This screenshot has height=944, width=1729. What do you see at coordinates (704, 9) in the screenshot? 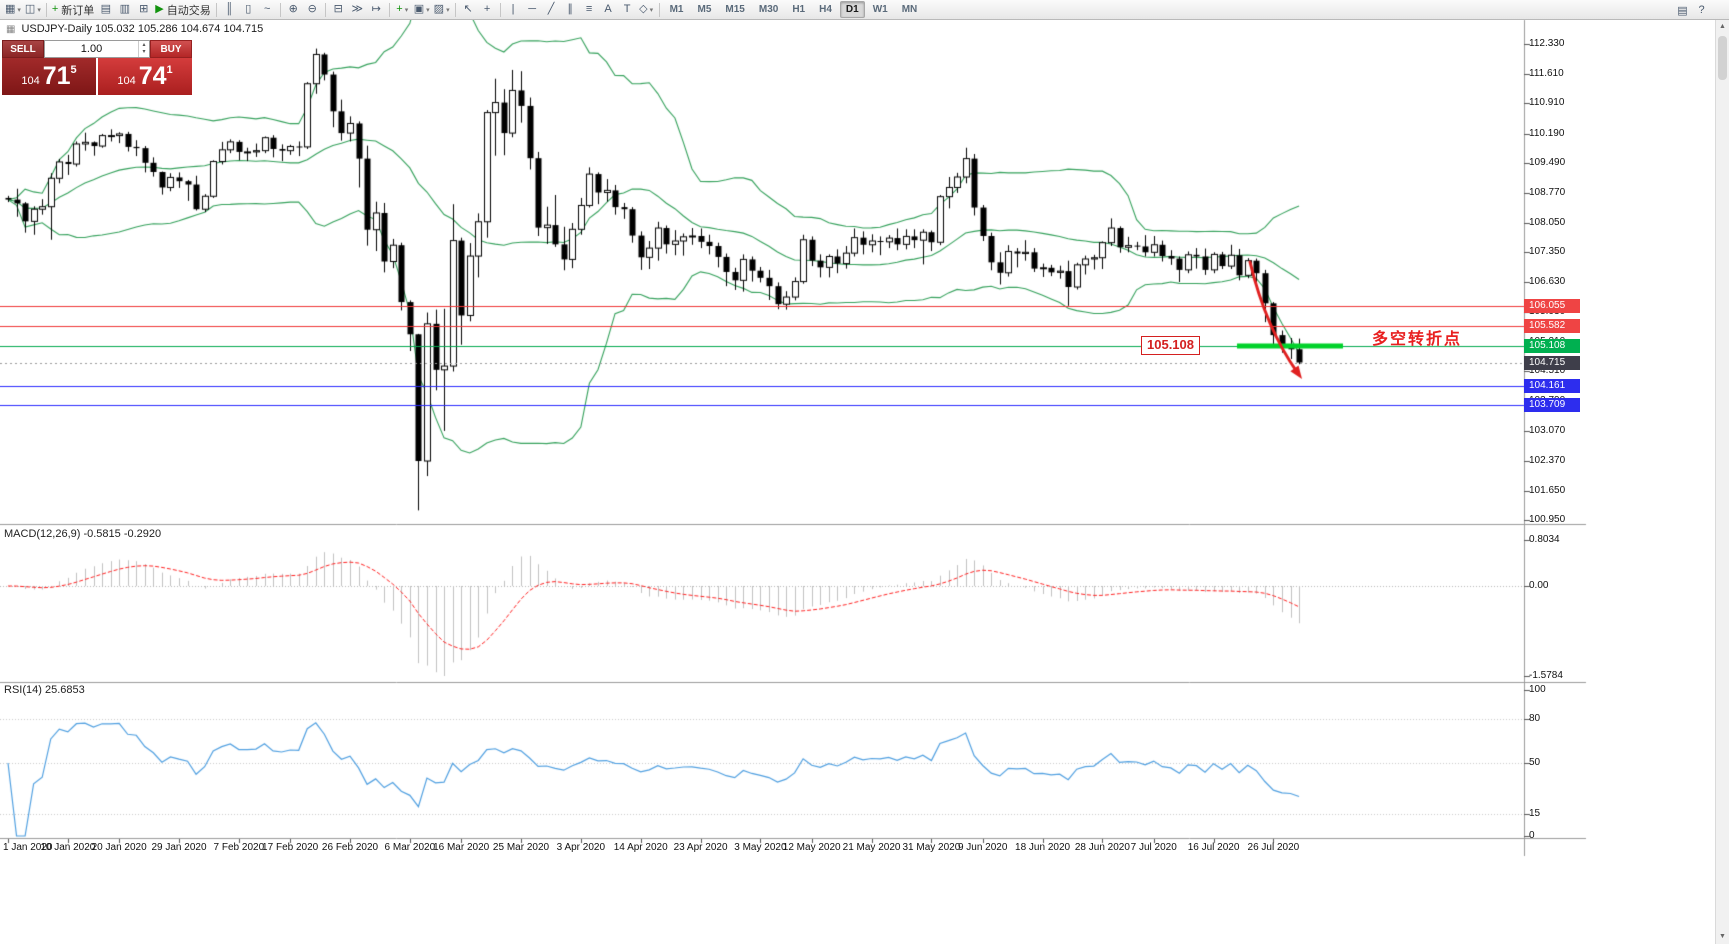
I see `timeframe-button-m5: M5` at bounding box center [704, 9].